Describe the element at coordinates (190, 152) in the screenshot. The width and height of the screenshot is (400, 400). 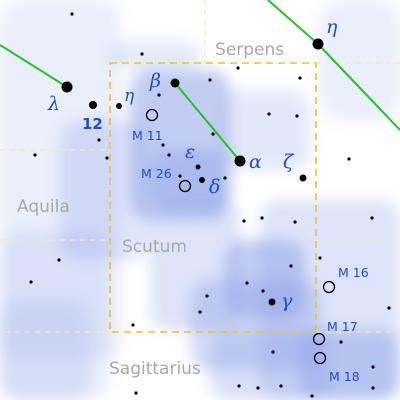
I see `label-epsilon: ε` at that location.